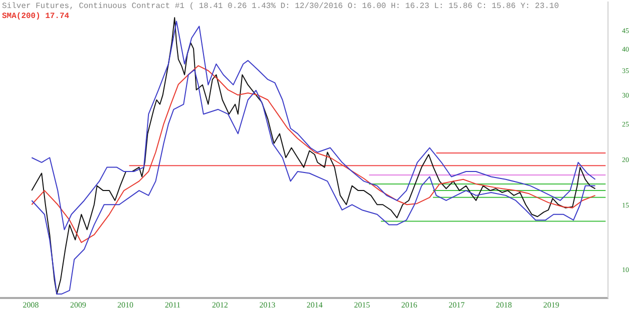 The height and width of the screenshot is (323, 640). What do you see at coordinates (125, 305) in the screenshot?
I see `x-tick-label: 2010` at bounding box center [125, 305].